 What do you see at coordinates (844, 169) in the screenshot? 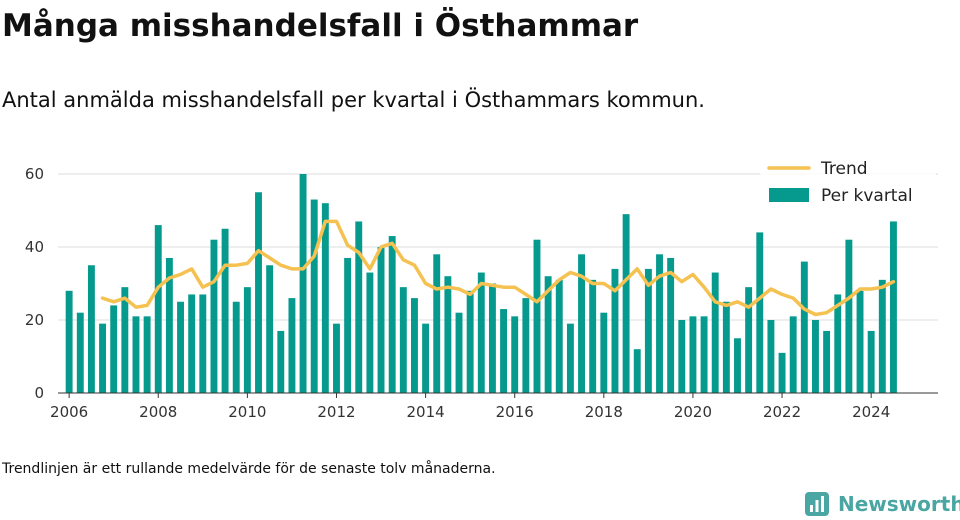
I see `legend-label-trend: Trend` at bounding box center [844, 169].